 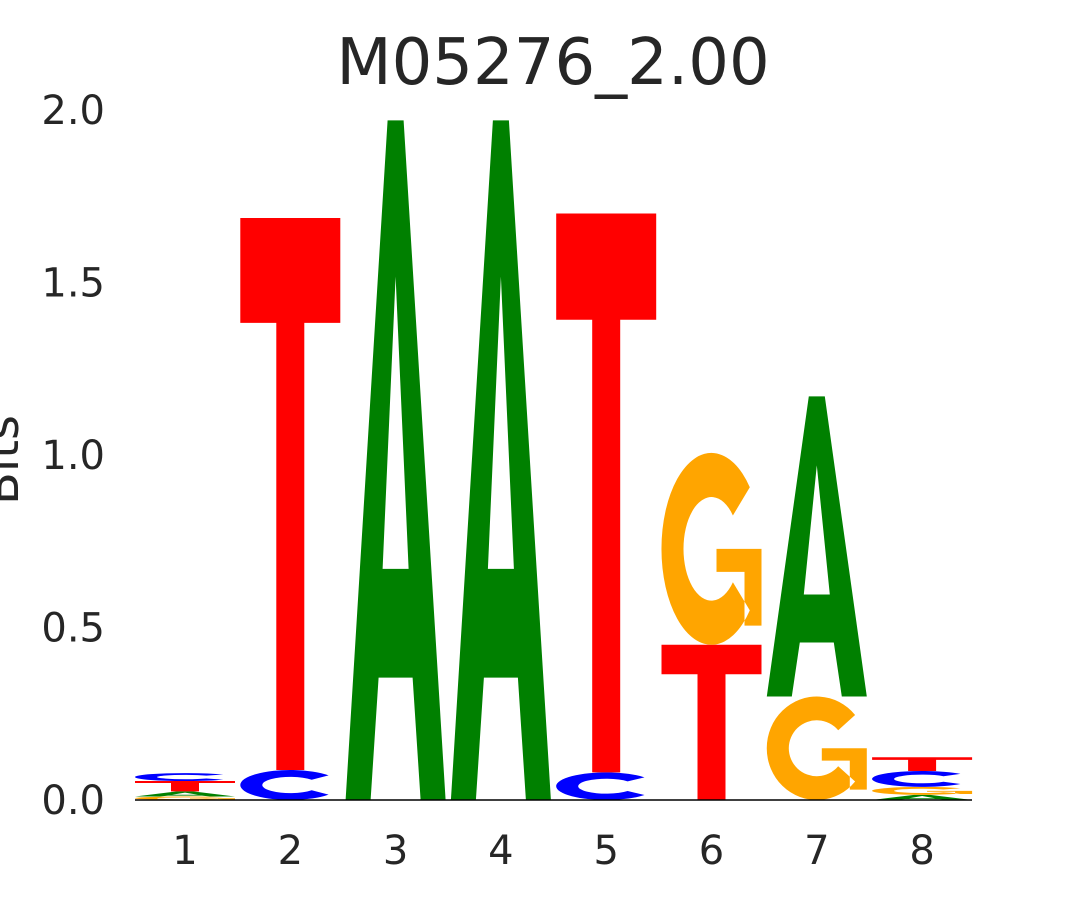 I want to click on x-tick-label: 3, so click(x=395, y=851).